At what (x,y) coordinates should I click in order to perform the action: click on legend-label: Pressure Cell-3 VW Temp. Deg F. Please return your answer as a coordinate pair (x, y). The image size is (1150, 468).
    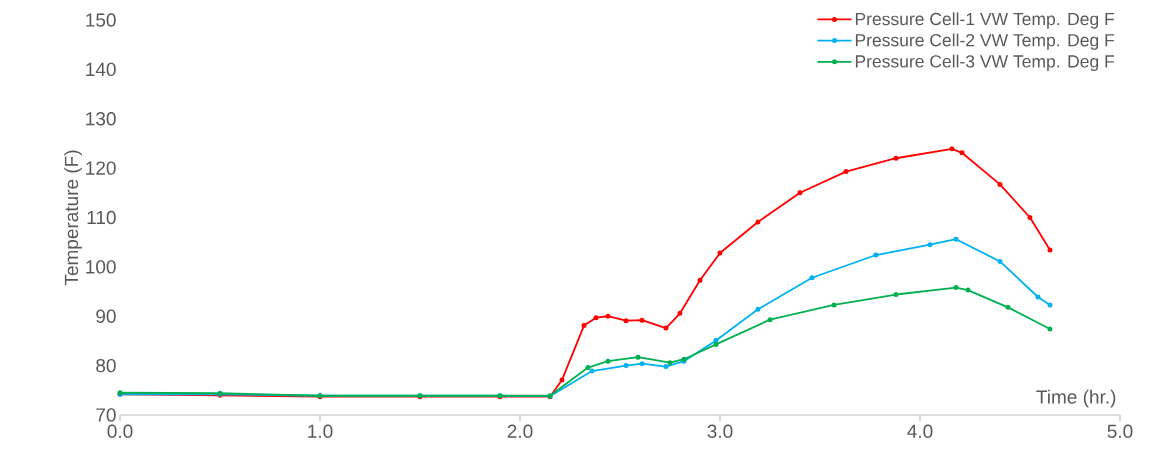
    Looking at the image, I should click on (985, 63).